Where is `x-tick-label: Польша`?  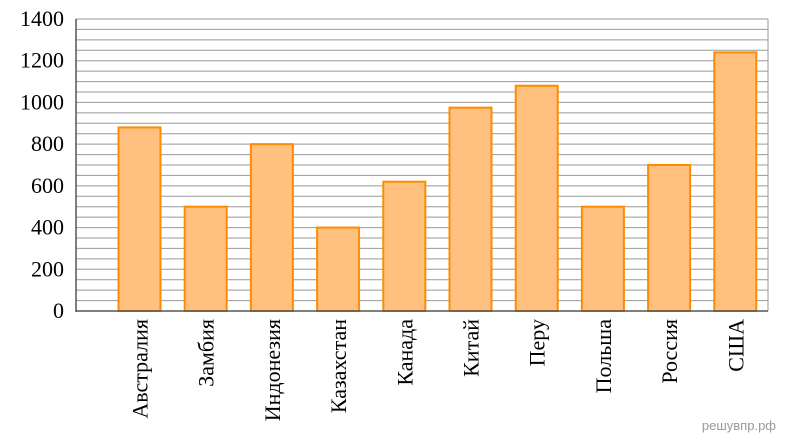
x-tick-label: Польша is located at coordinates (603, 356).